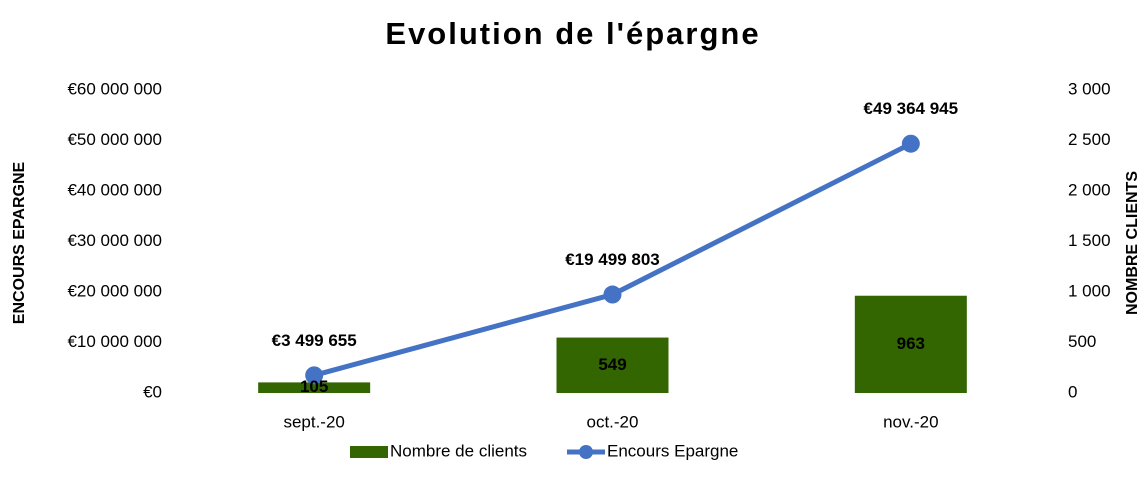 This screenshot has width=1146, height=490. What do you see at coordinates (1072, 391) in the screenshot?
I see `y2-tick-label: 0` at bounding box center [1072, 391].